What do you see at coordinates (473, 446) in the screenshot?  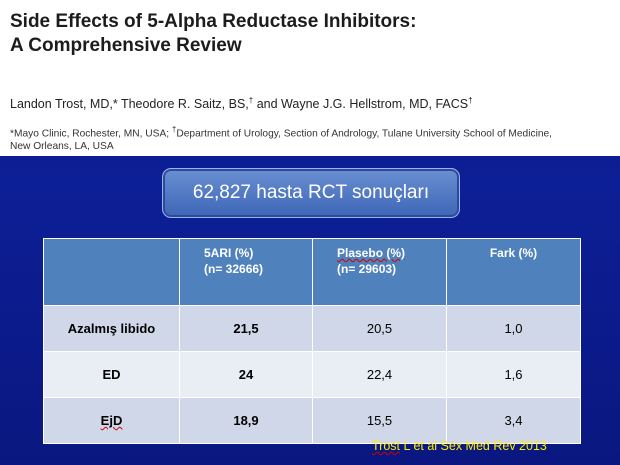 I see `citation-rest: L et al Sex Med Rev 2013` at bounding box center [473, 446].